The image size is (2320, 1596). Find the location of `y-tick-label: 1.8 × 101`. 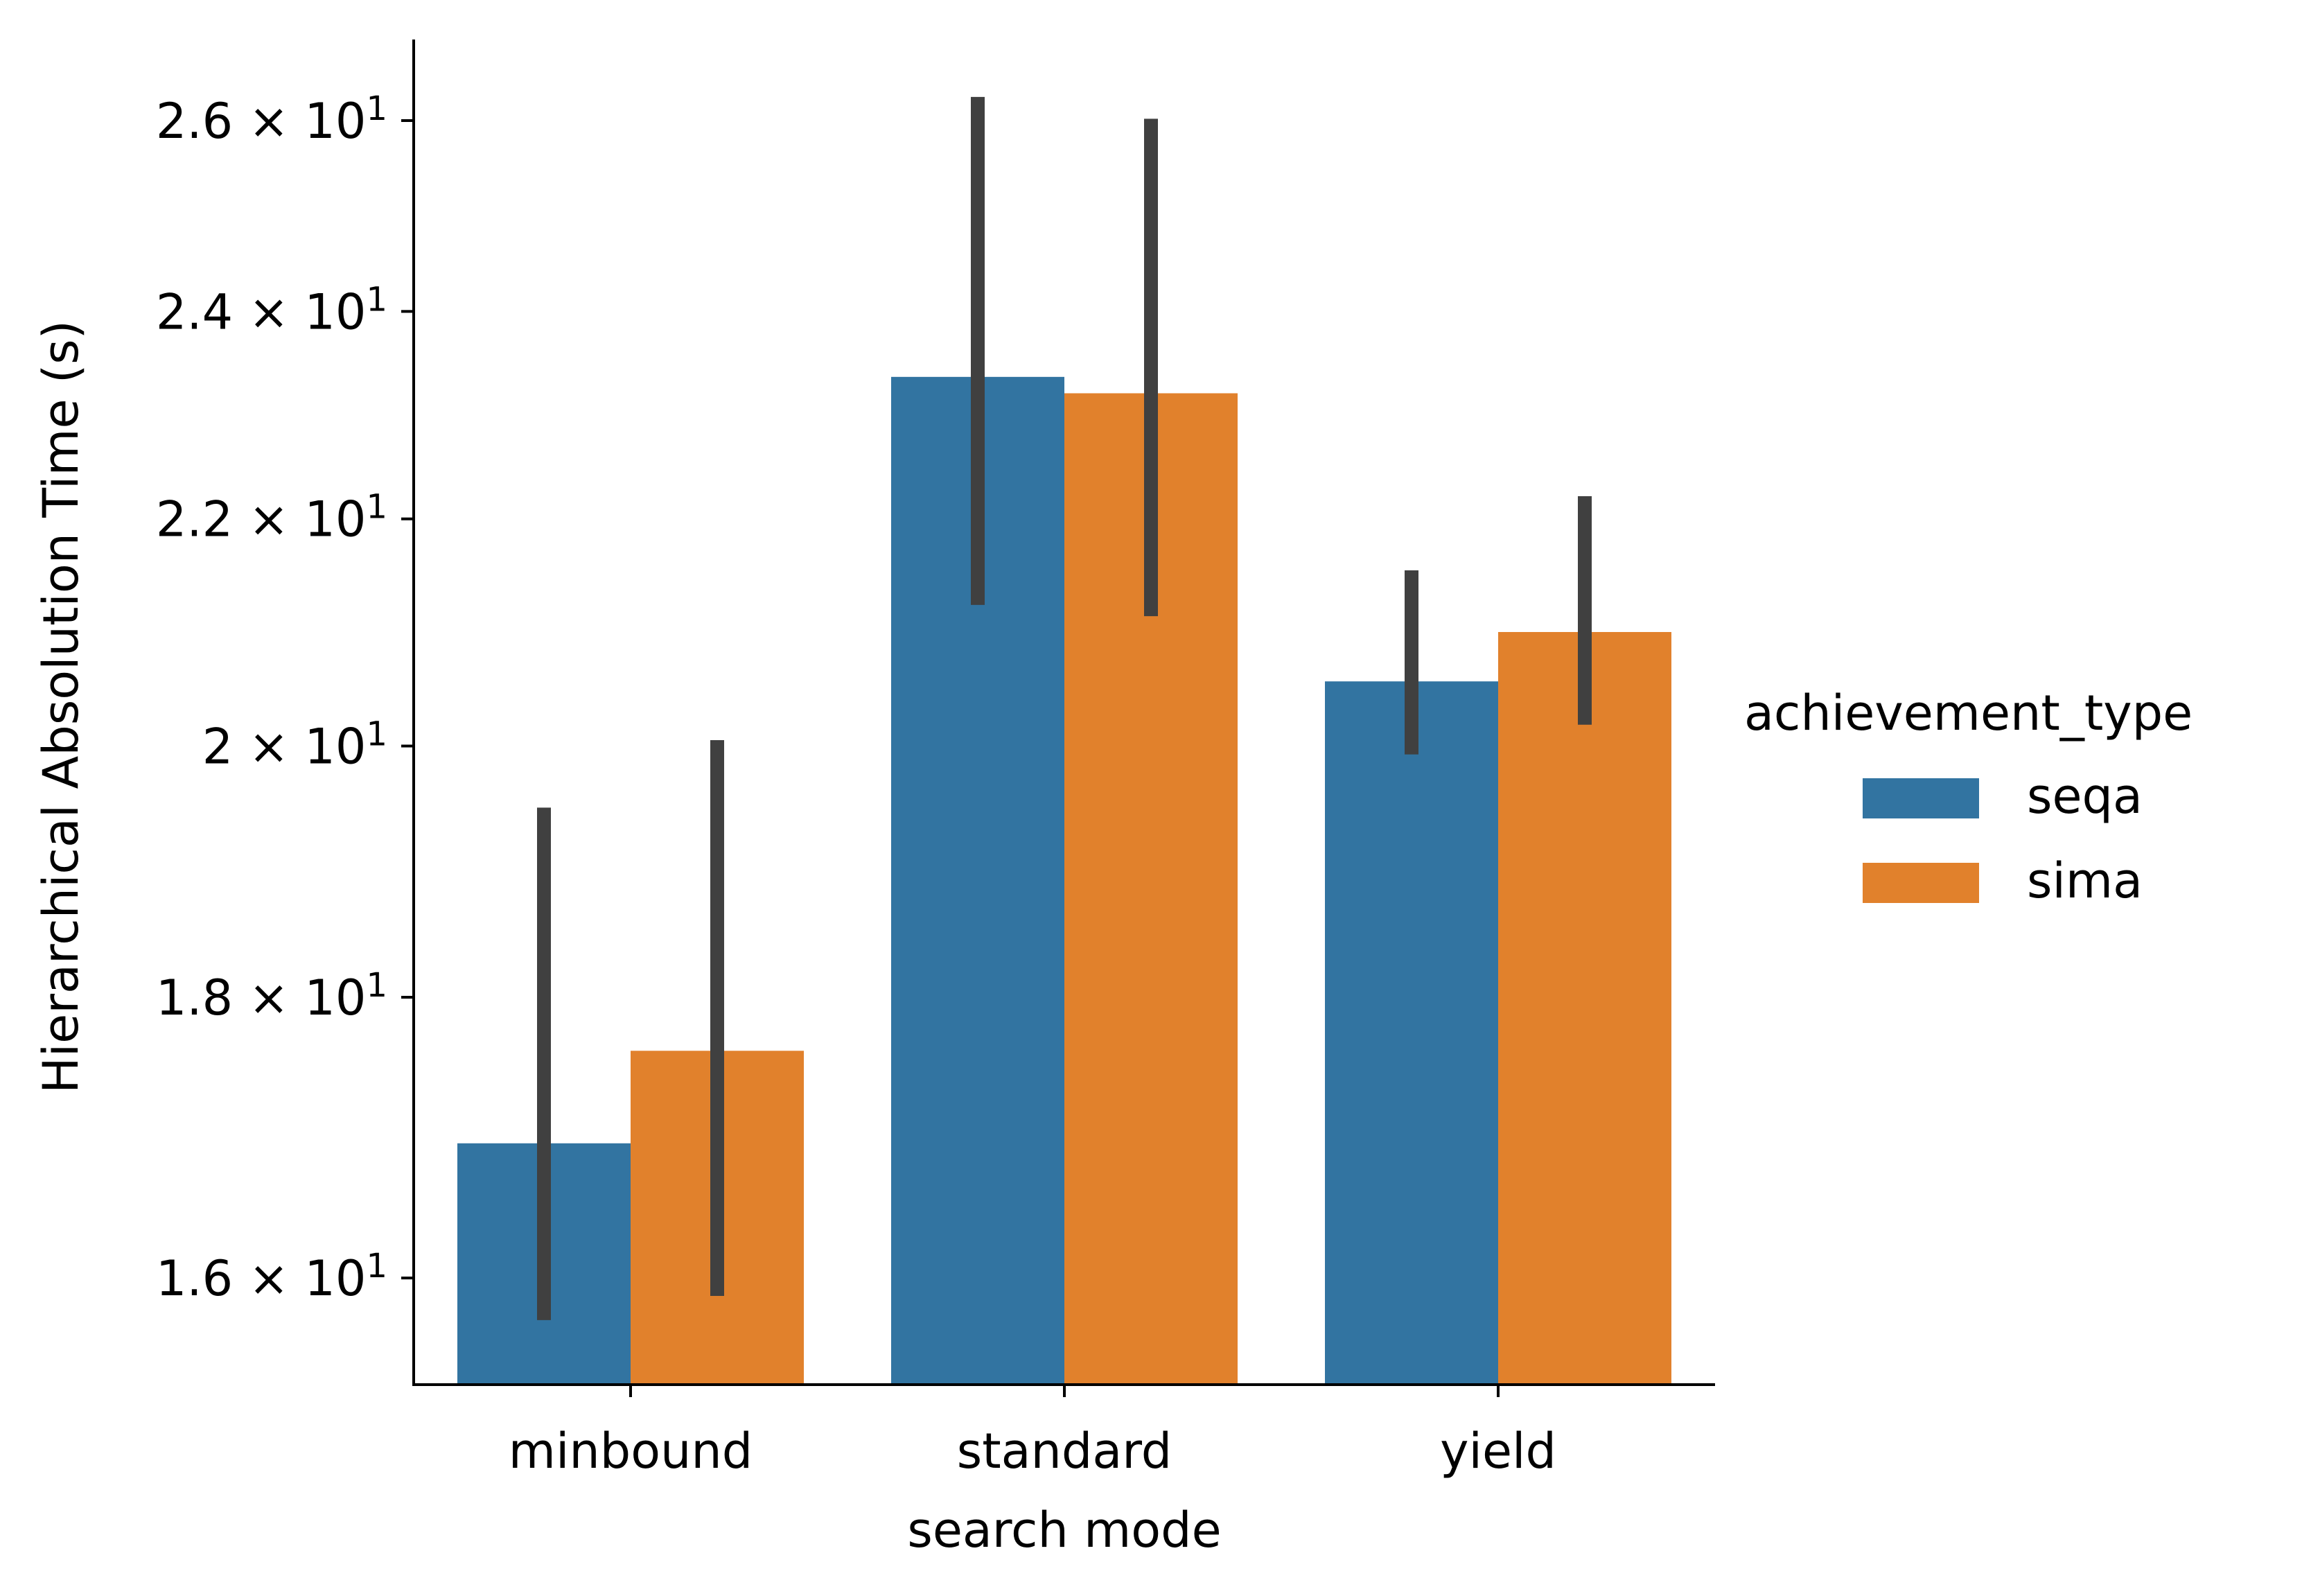

y-tick-label: 1.8 × 101 is located at coordinates (271, 996).